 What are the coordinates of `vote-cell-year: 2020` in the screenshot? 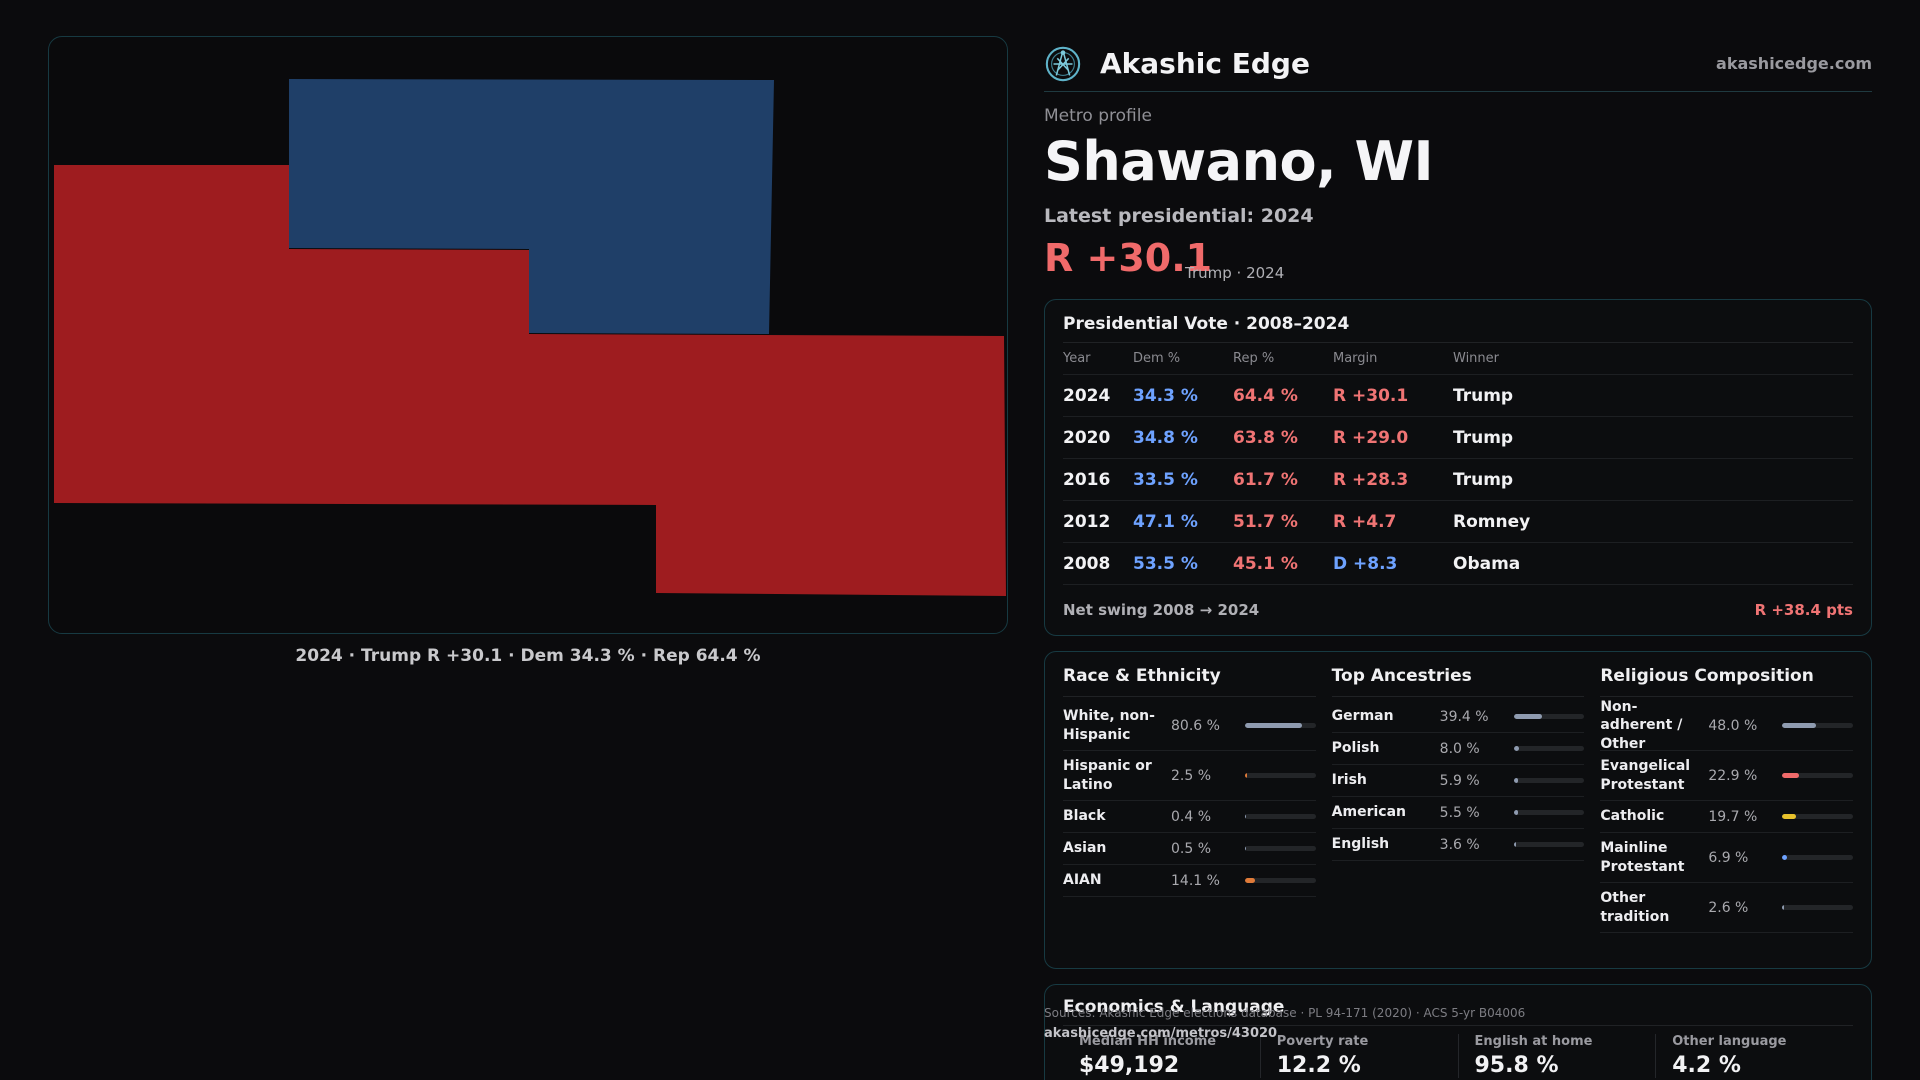 It's located at (1087, 437).